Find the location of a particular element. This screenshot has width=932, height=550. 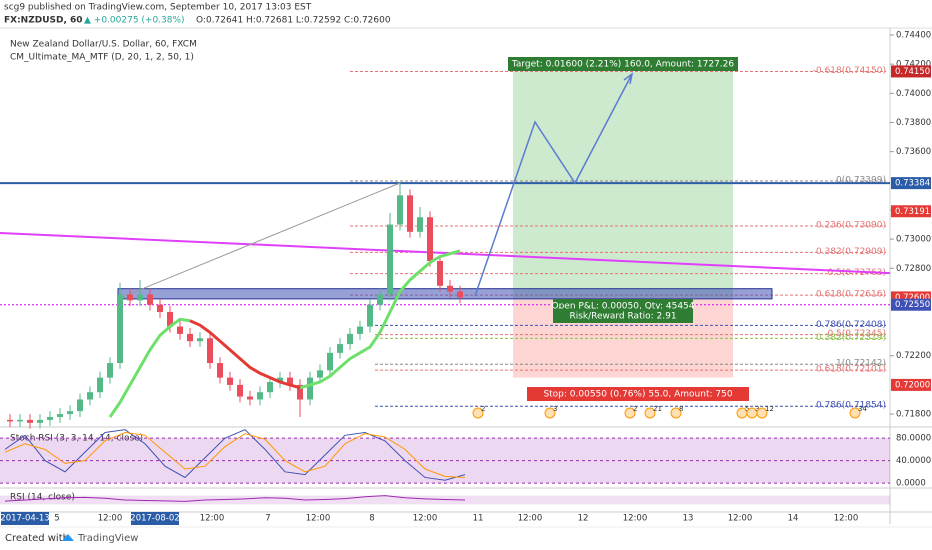

rsi-title: RSI (14, close) is located at coordinates (42, 498).